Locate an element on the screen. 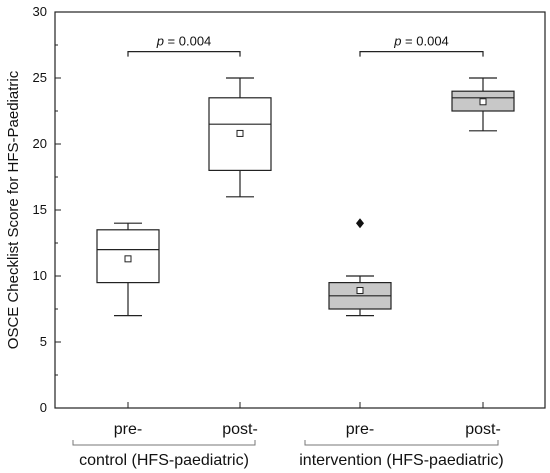 This screenshot has width=550, height=473. significance-1: p = 0.004 is located at coordinates (421, 45).